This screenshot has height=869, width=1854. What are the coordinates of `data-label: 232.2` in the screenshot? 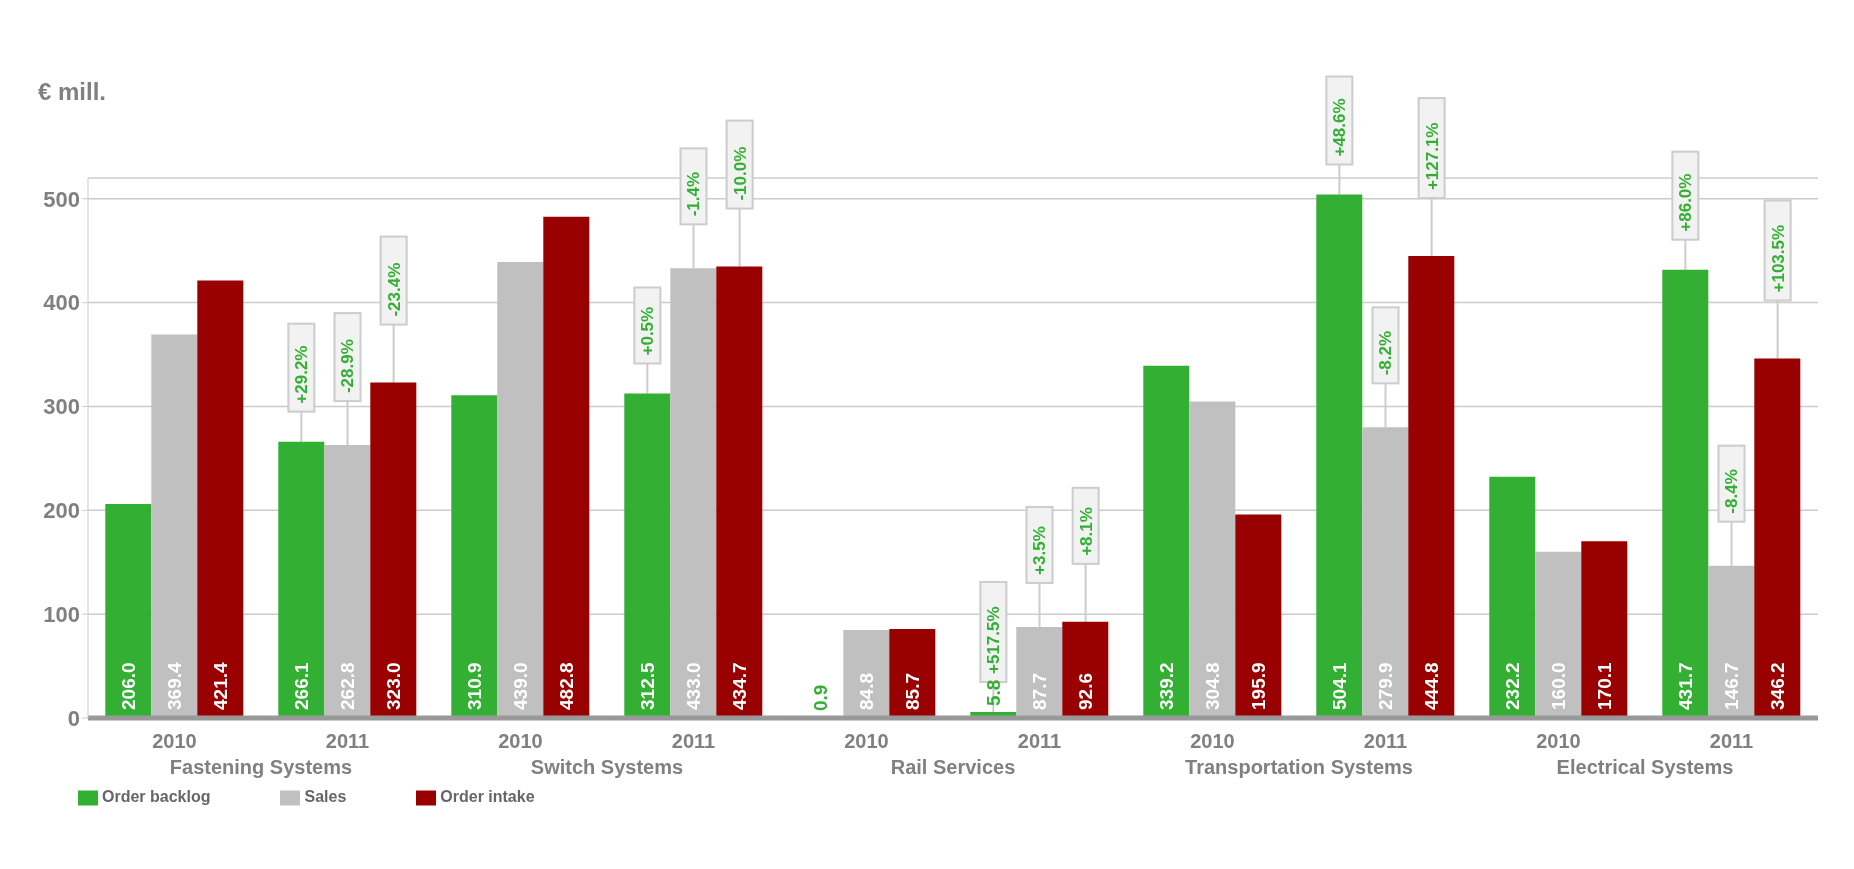 It's located at (1512, 686).